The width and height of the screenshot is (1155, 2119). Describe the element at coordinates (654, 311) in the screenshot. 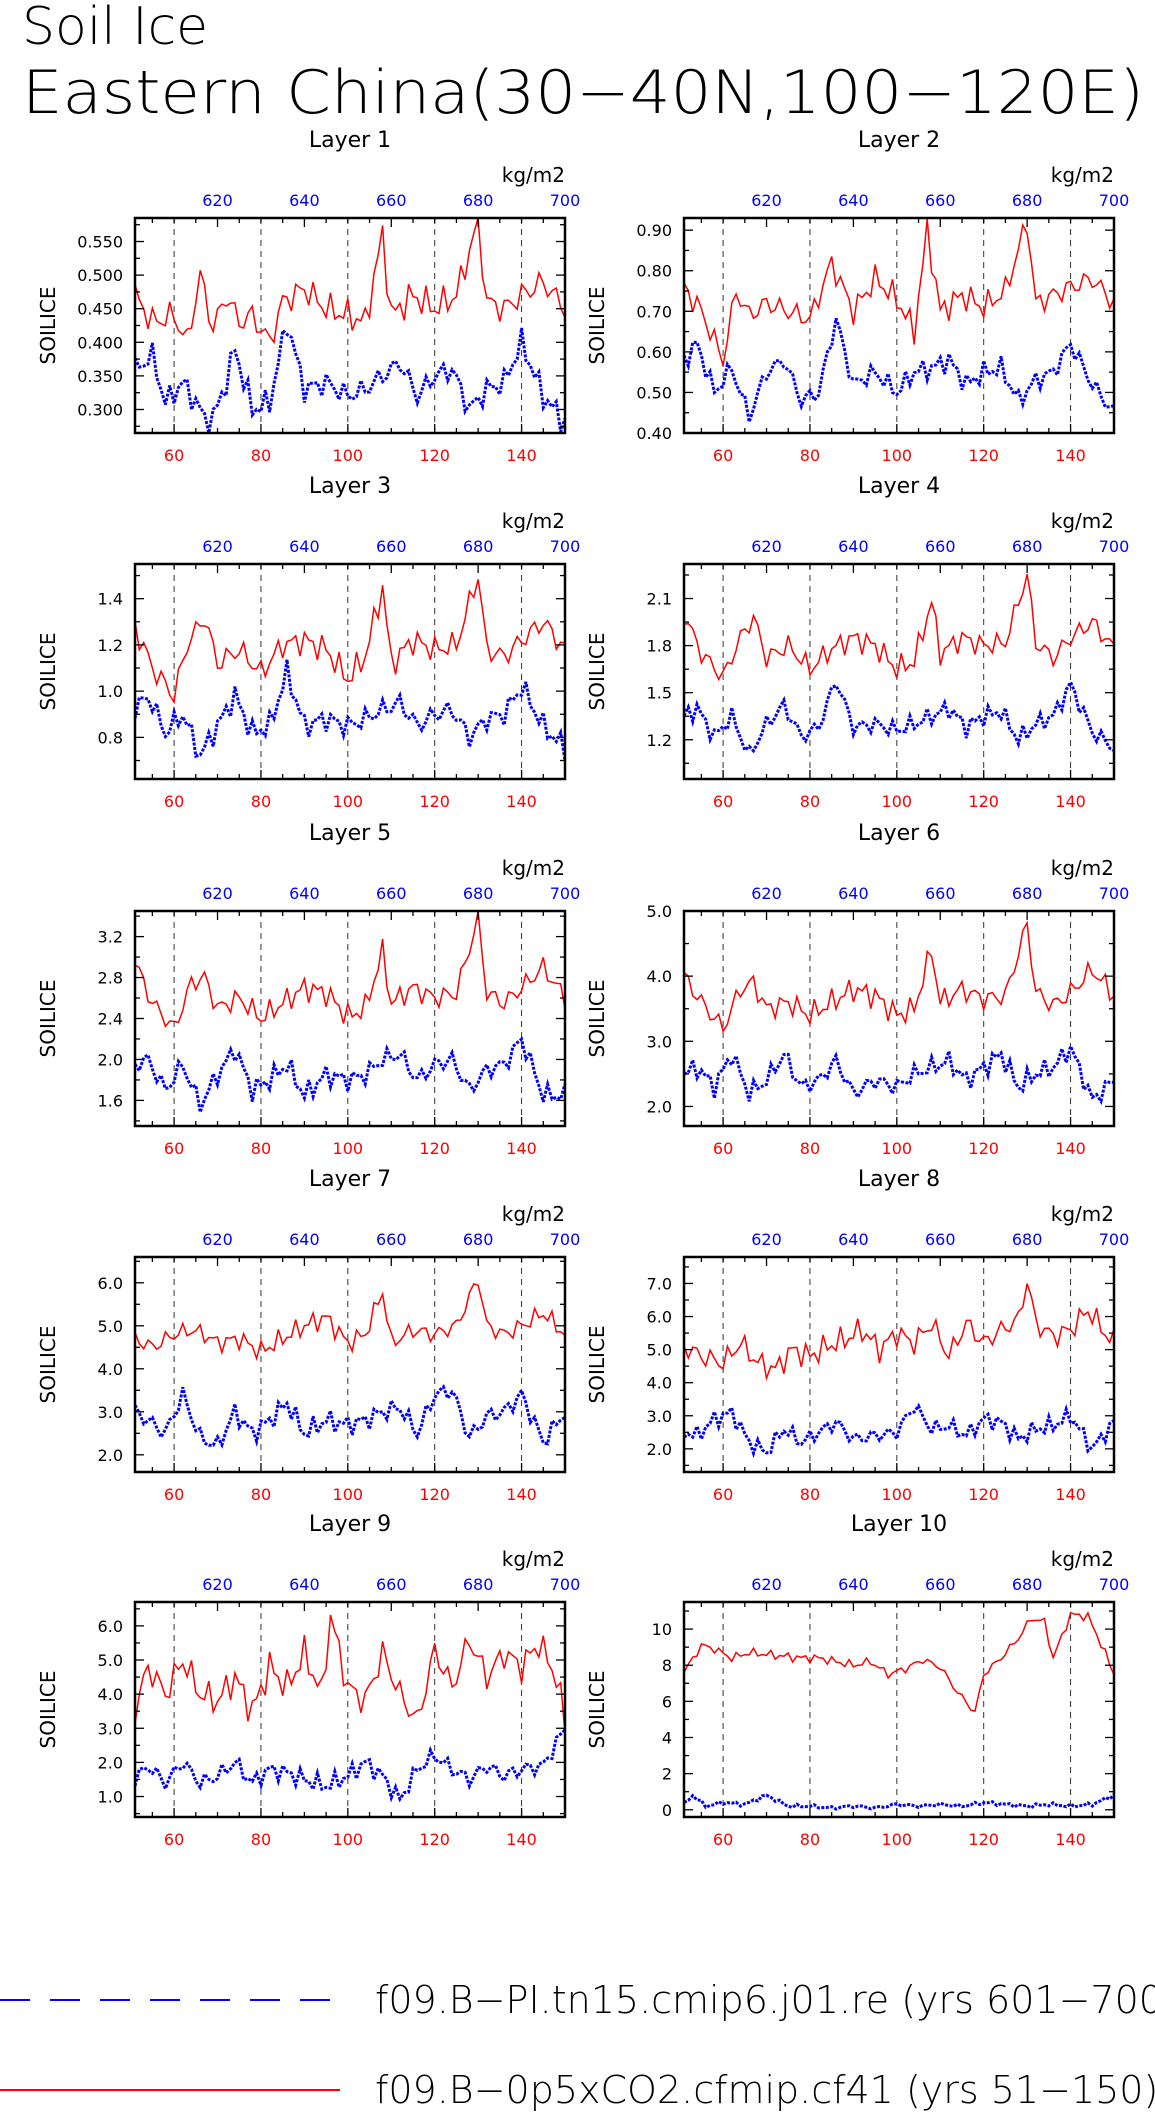

I see `y-tick-label: 0.70` at that location.